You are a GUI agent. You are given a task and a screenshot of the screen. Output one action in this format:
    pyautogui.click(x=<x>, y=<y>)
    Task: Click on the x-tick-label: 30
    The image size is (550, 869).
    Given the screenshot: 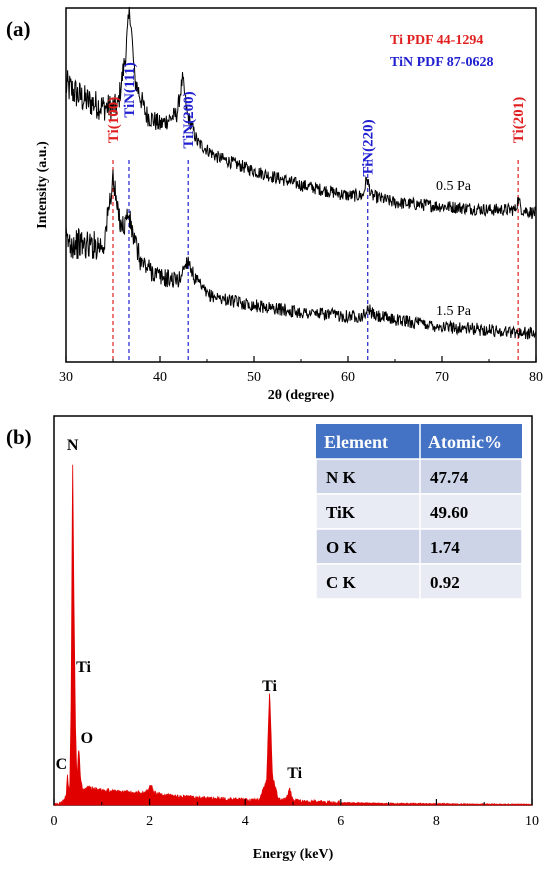 What is the action you would take?
    pyautogui.click(x=66, y=377)
    